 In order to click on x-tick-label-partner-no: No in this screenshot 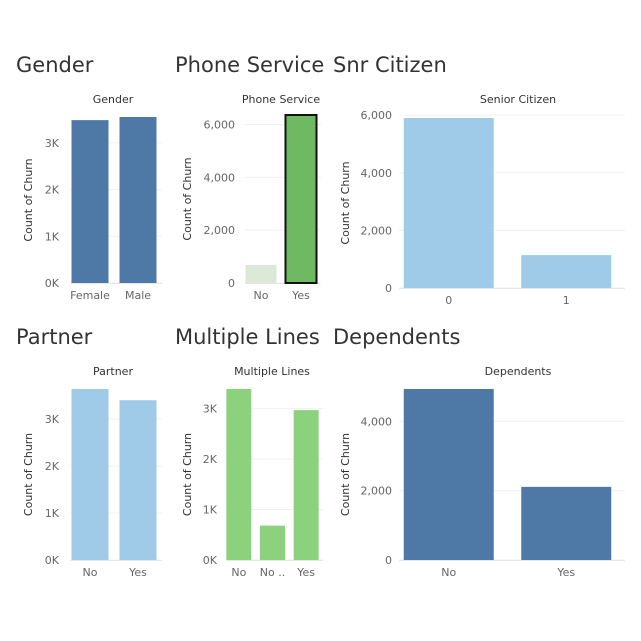, I will do `click(90, 572)`.